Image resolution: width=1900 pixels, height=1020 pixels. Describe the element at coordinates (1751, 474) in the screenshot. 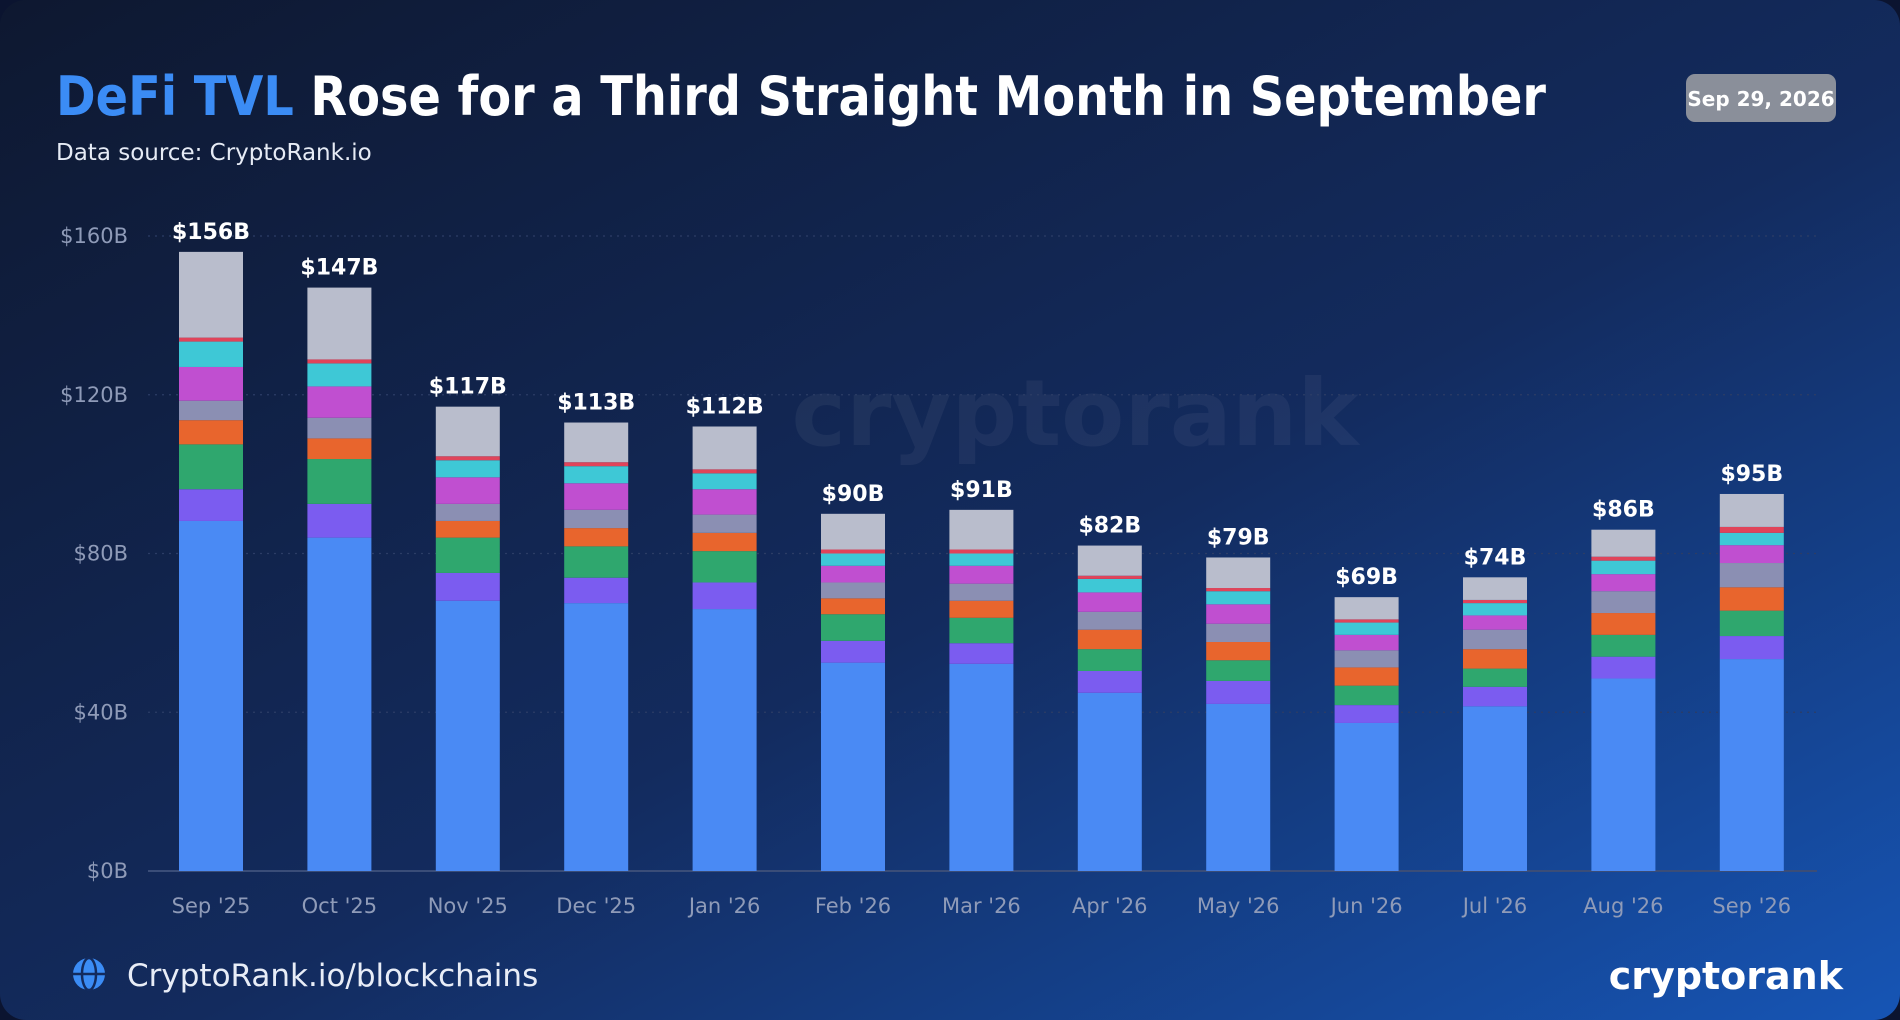

I see `total-label: $95B` at that location.